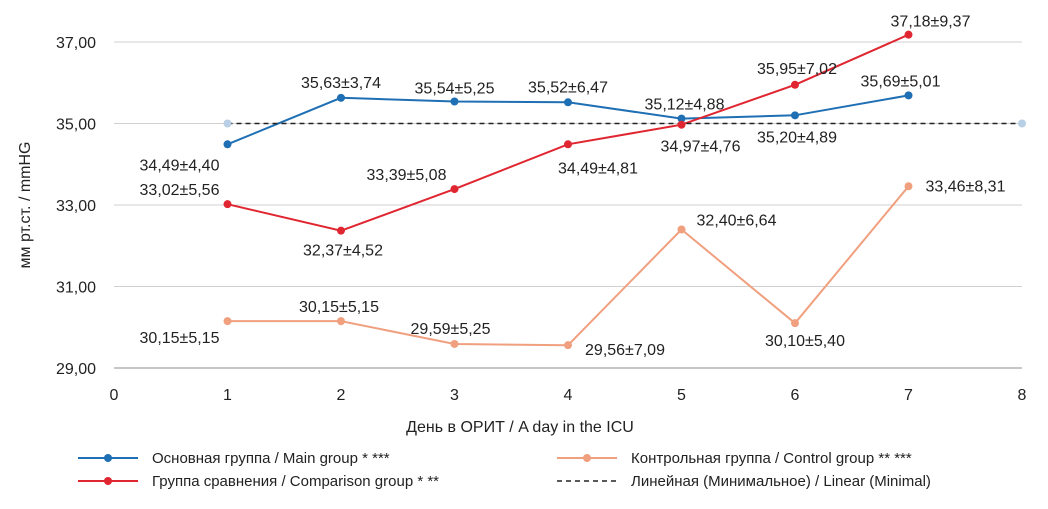 Image resolution: width=1048 pixels, height=509 pixels. What do you see at coordinates (343, 251) in the screenshot?
I see `data-label: 32,37±4,52` at bounding box center [343, 251].